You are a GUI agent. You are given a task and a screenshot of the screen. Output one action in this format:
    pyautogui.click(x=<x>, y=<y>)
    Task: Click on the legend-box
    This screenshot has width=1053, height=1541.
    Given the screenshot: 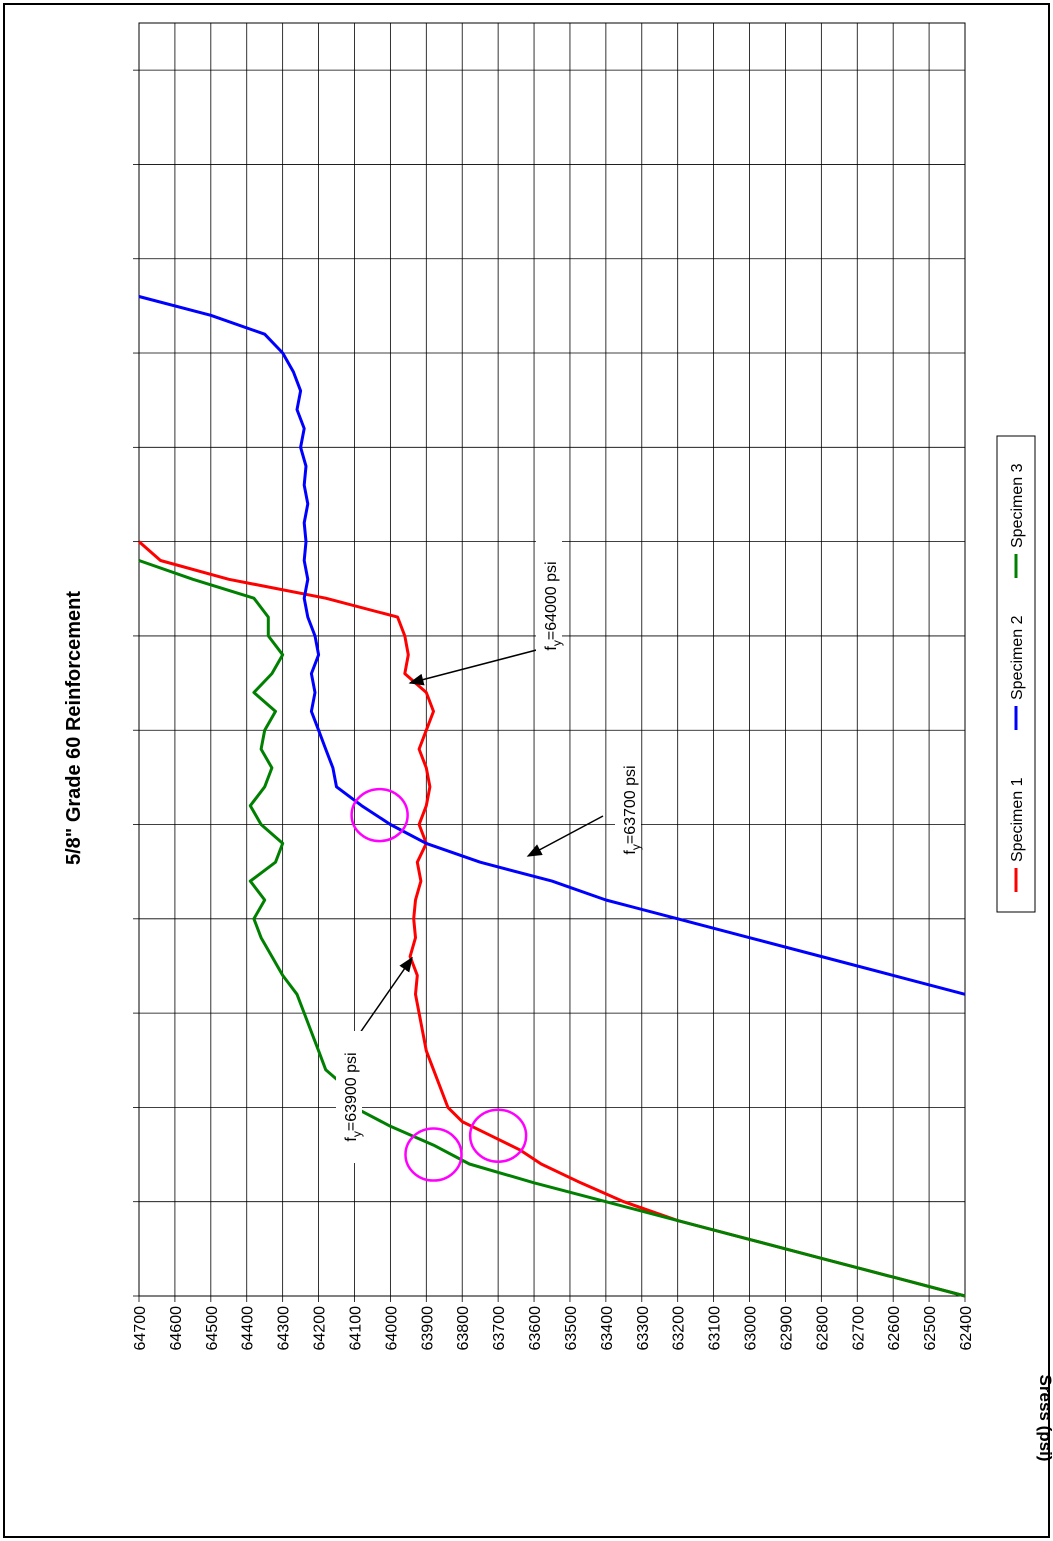 What is the action you would take?
    pyautogui.click(x=1016, y=674)
    